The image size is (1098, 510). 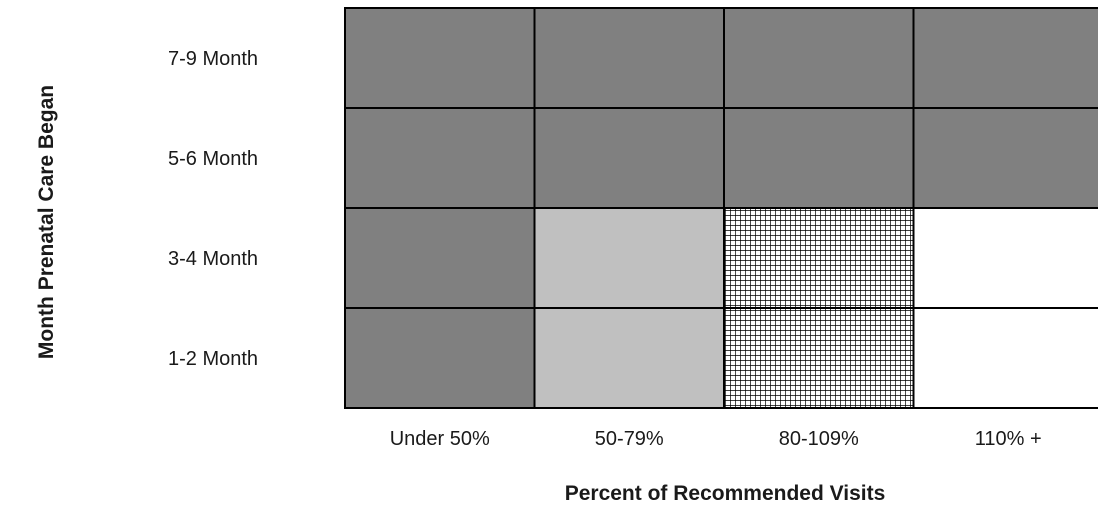 What do you see at coordinates (440, 158) in the screenshot?
I see `cell-2-1-dark` at bounding box center [440, 158].